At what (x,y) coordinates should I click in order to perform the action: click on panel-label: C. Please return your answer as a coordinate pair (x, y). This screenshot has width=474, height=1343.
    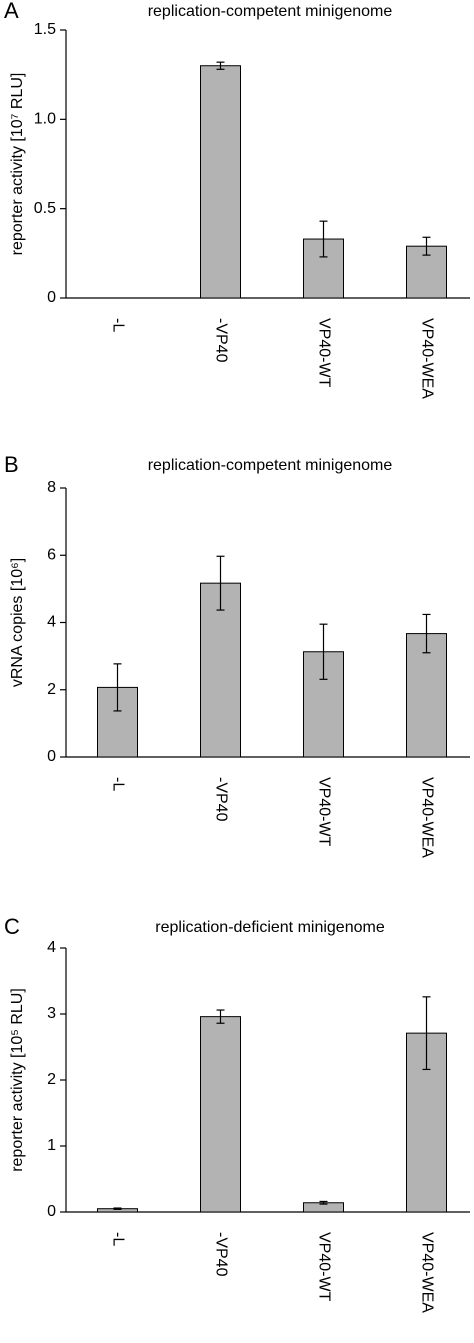
    Looking at the image, I should click on (12, 926).